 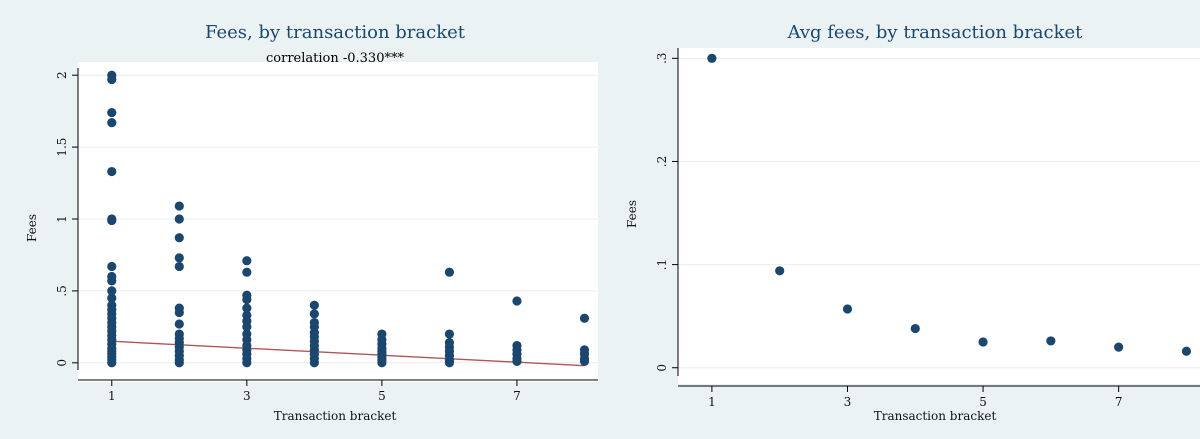 What do you see at coordinates (662, 58) in the screenshot?
I see `y-tick-label: .3` at bounding box center [662, 58].